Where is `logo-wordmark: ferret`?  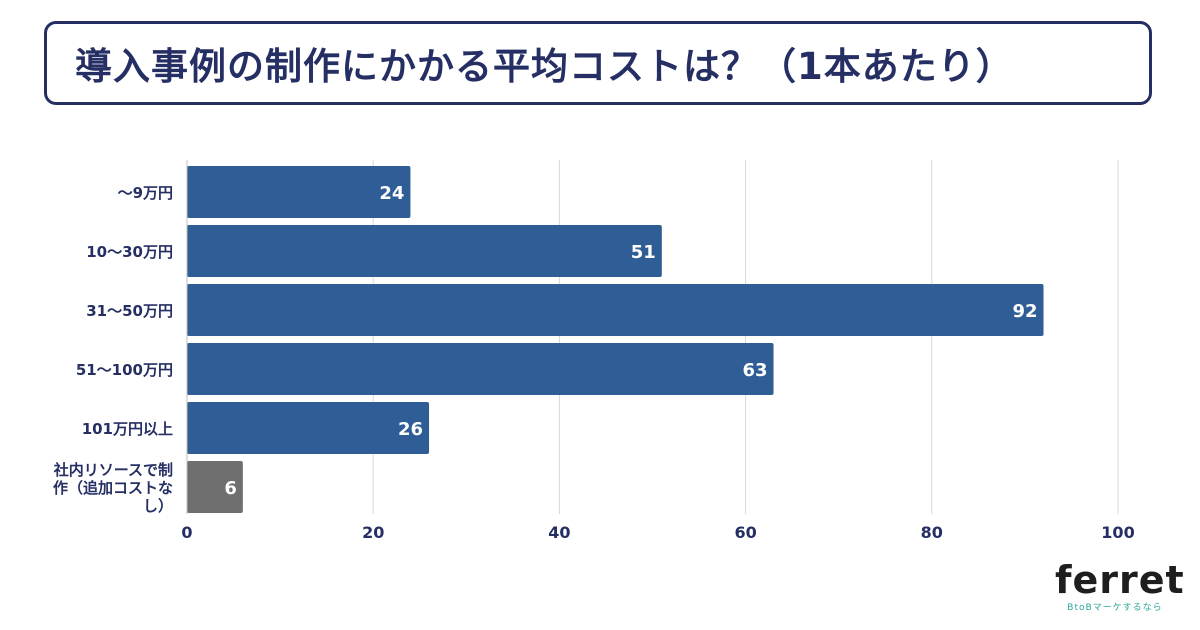 logo-wordmark: ferret is located at coordinates (1120, 580).